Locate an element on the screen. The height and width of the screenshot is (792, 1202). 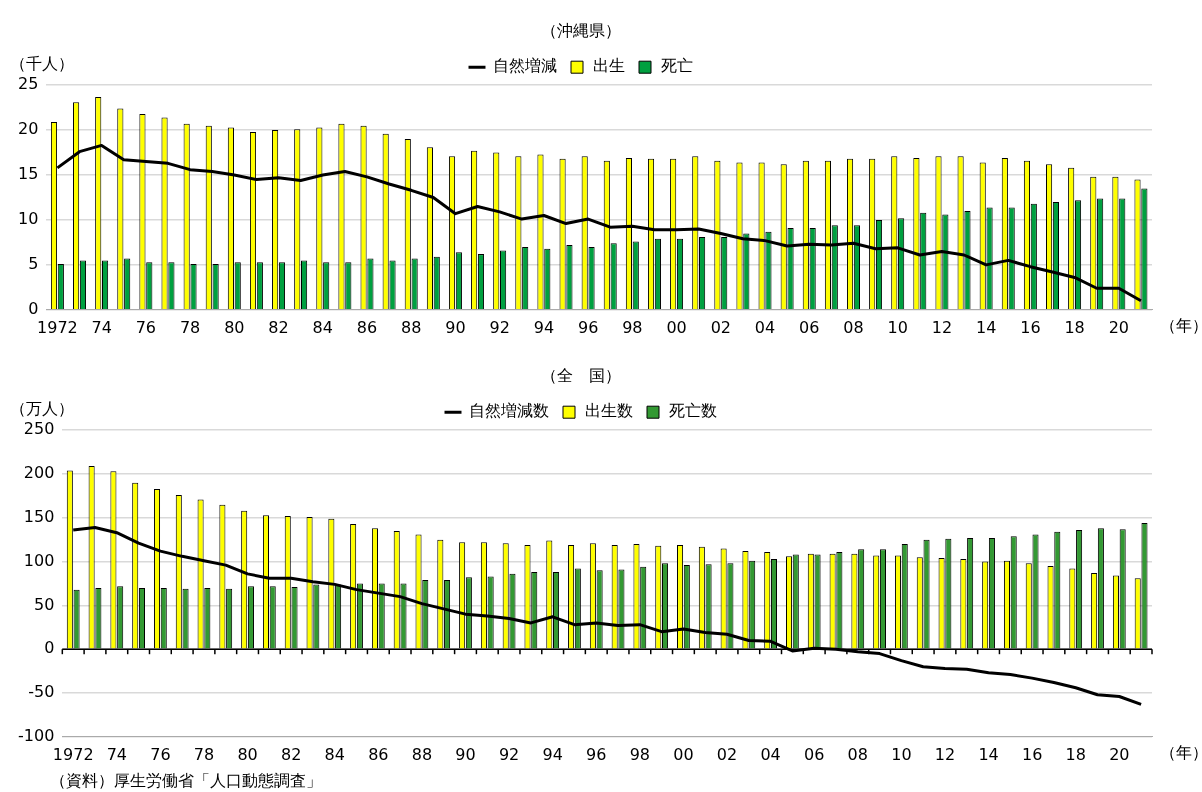
y-tick-label: 5 is located at coordinates (33, 264).